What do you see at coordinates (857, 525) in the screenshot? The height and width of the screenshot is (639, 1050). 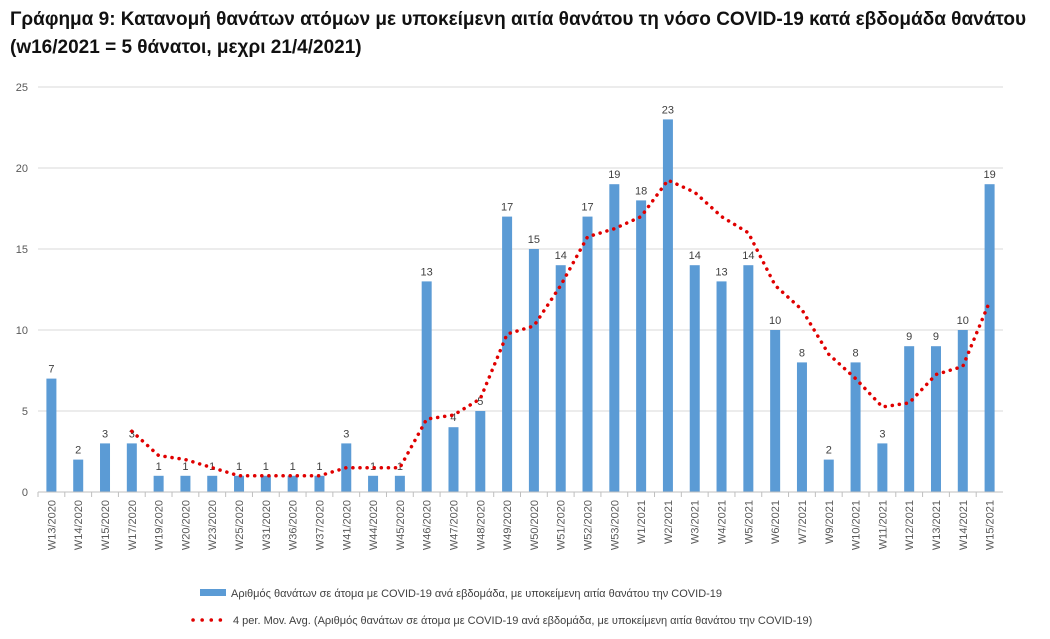 I see `x-tick-label: W10/2021` at bounding box center [857, 525].